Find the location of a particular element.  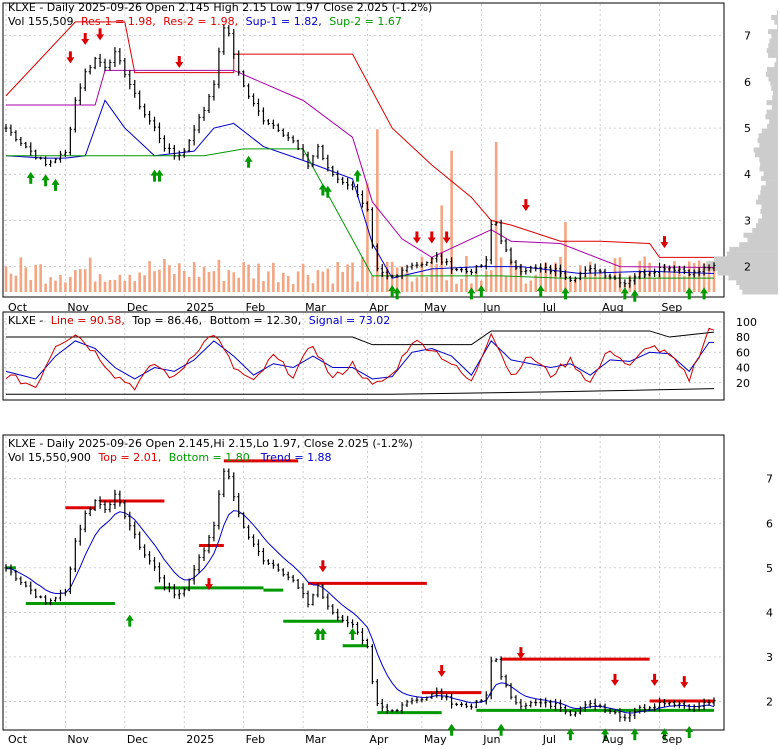

panel3-x-tick-label: Jul is located at coordinates (549, 739).